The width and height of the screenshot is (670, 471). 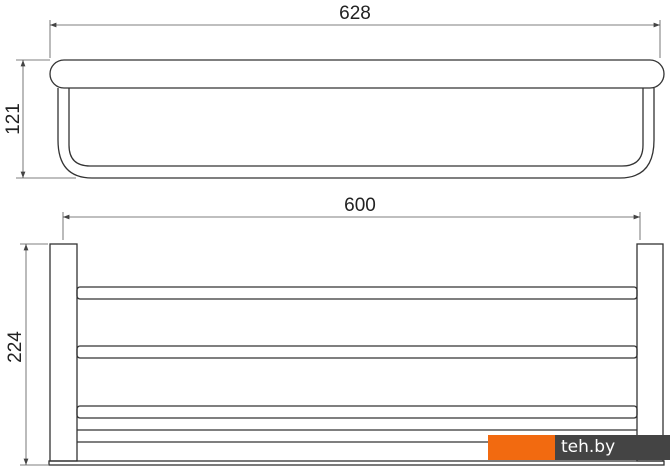 I want to click on front-width-label: 600, so click(x=360, y=205).